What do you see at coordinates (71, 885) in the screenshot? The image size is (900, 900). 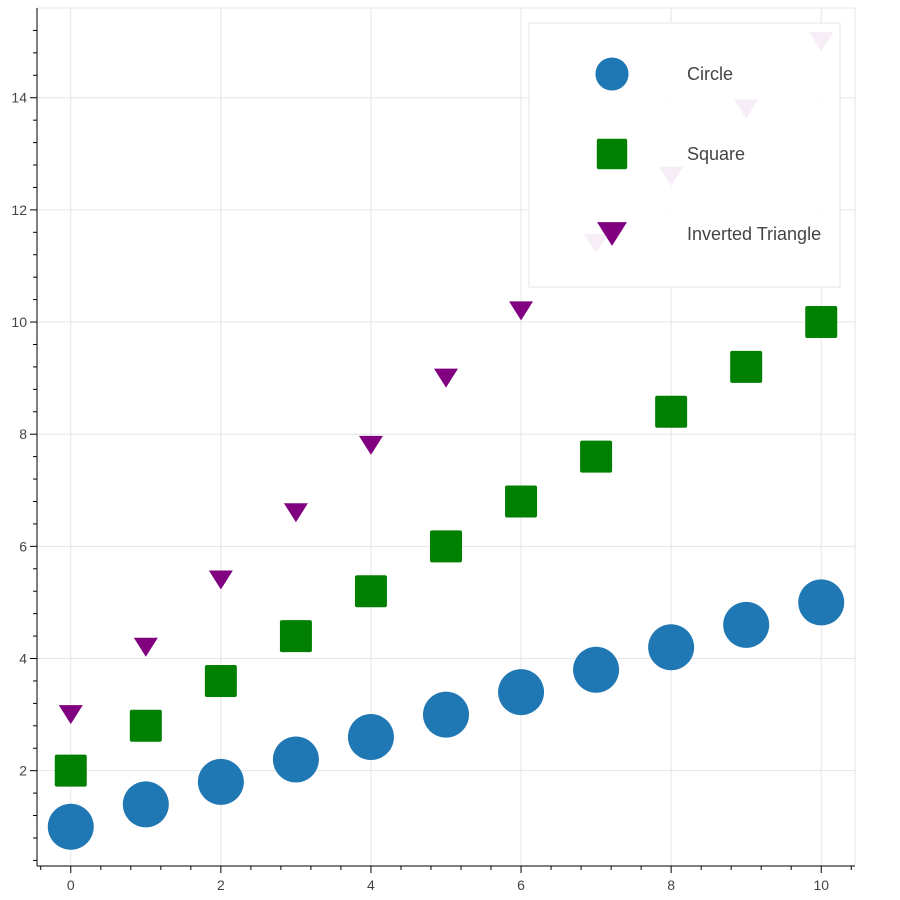 I see `x-tick-label: 0` at bounding box center [71, 885].